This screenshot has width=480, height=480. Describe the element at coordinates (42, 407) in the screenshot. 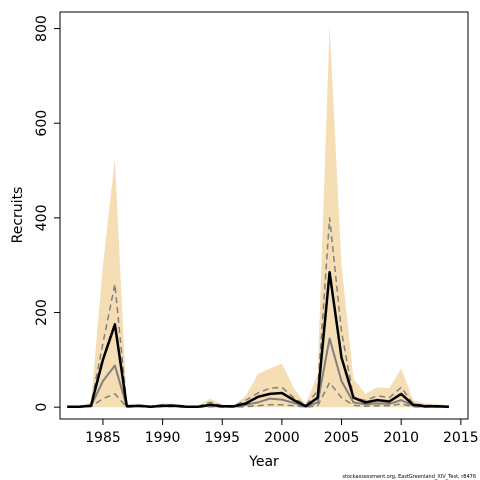

I see `y-tick-label: 0` at that location.